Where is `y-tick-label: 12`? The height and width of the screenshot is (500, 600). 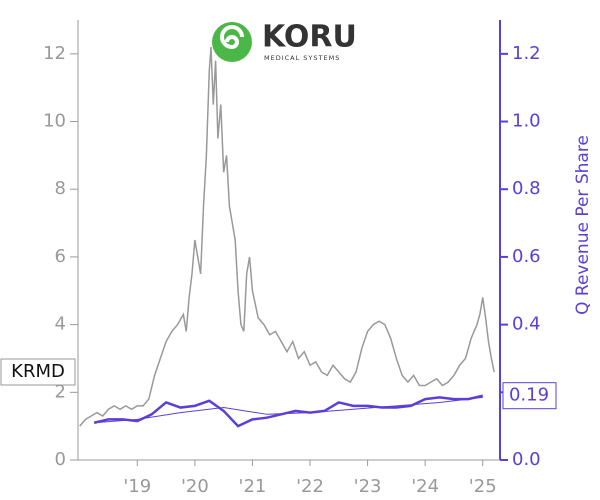
y-tick-label: 12 is located at coordinates (54, 53).